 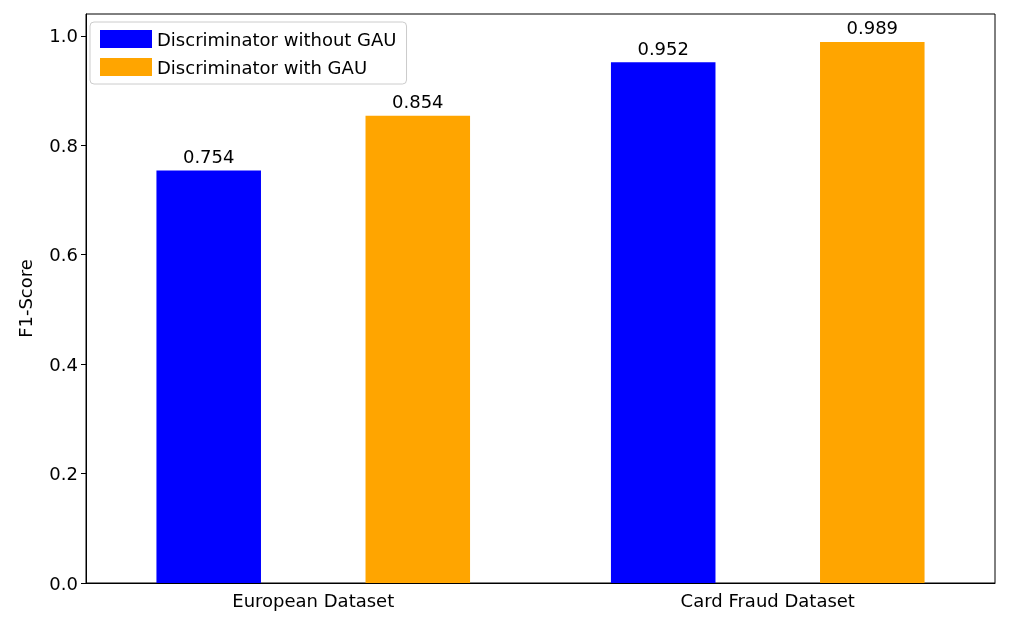 What do you see at coordinates (418, 102) in the screenshot?
I see `data-label: 0.854` at bounding box center [418, 102].